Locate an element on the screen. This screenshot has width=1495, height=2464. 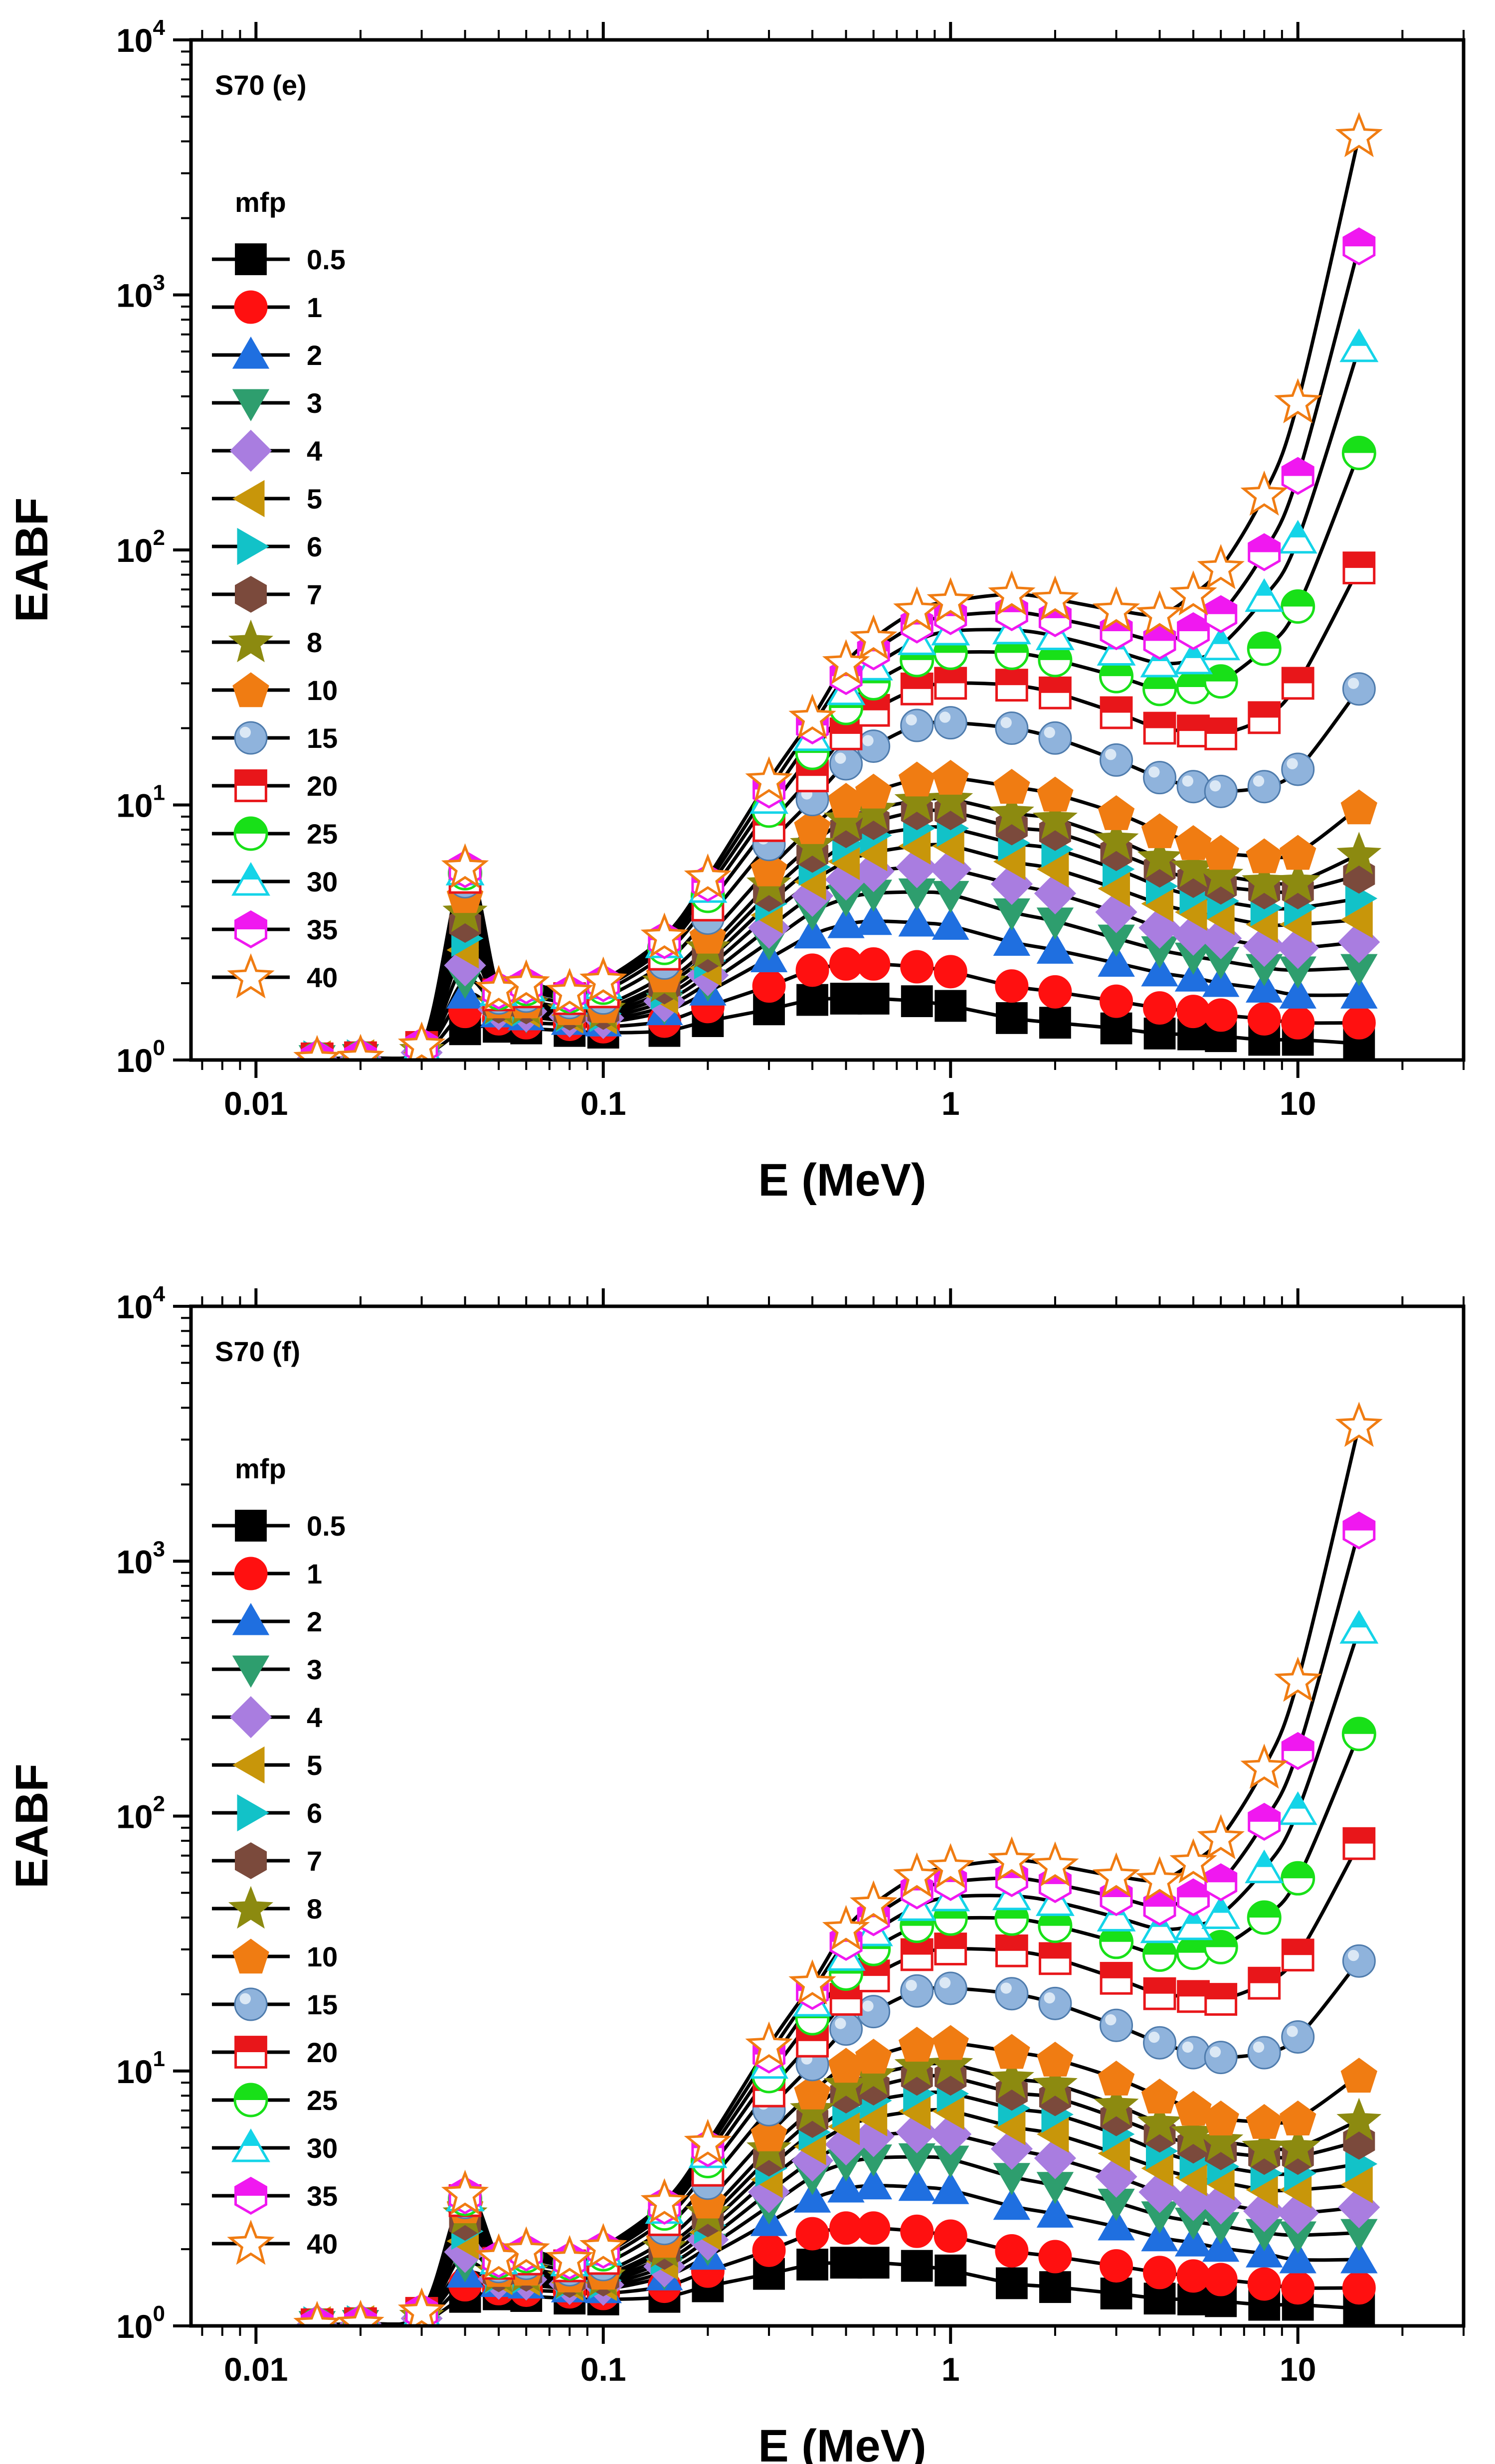
legend-item-30: 30 is located at coordinates (275, 2146).